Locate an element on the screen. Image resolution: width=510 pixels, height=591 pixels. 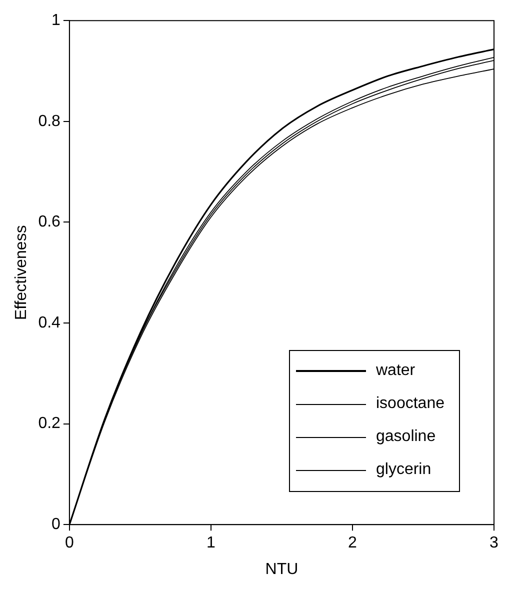
y-tick-label: 0.8 is located at coordinates (49, 121).